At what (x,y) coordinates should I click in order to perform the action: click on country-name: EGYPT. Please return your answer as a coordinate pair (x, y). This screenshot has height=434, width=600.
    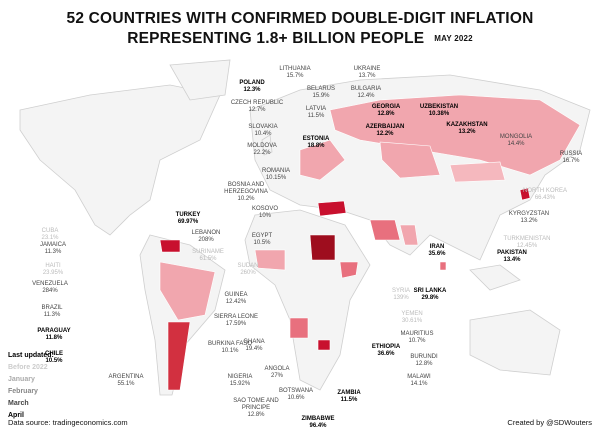
    Looking at the image, I should click on (262, 236).